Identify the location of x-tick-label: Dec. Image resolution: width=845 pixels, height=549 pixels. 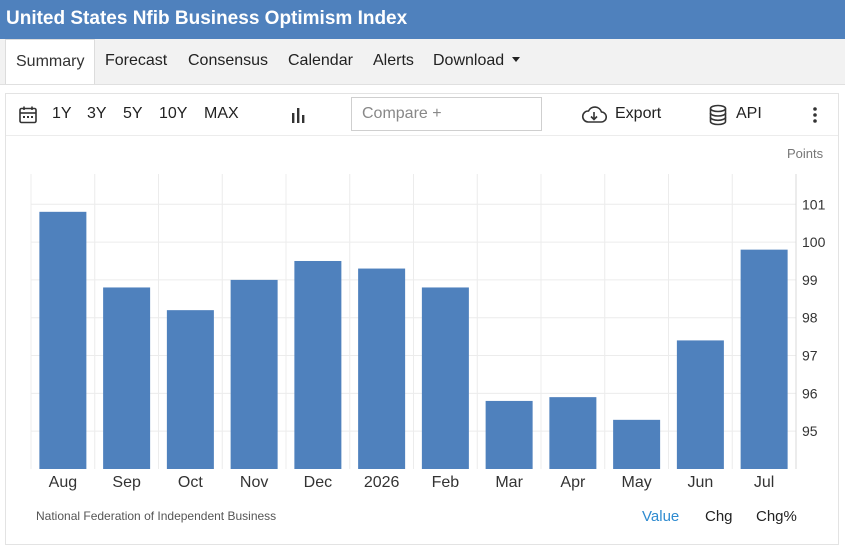
(318, 482).